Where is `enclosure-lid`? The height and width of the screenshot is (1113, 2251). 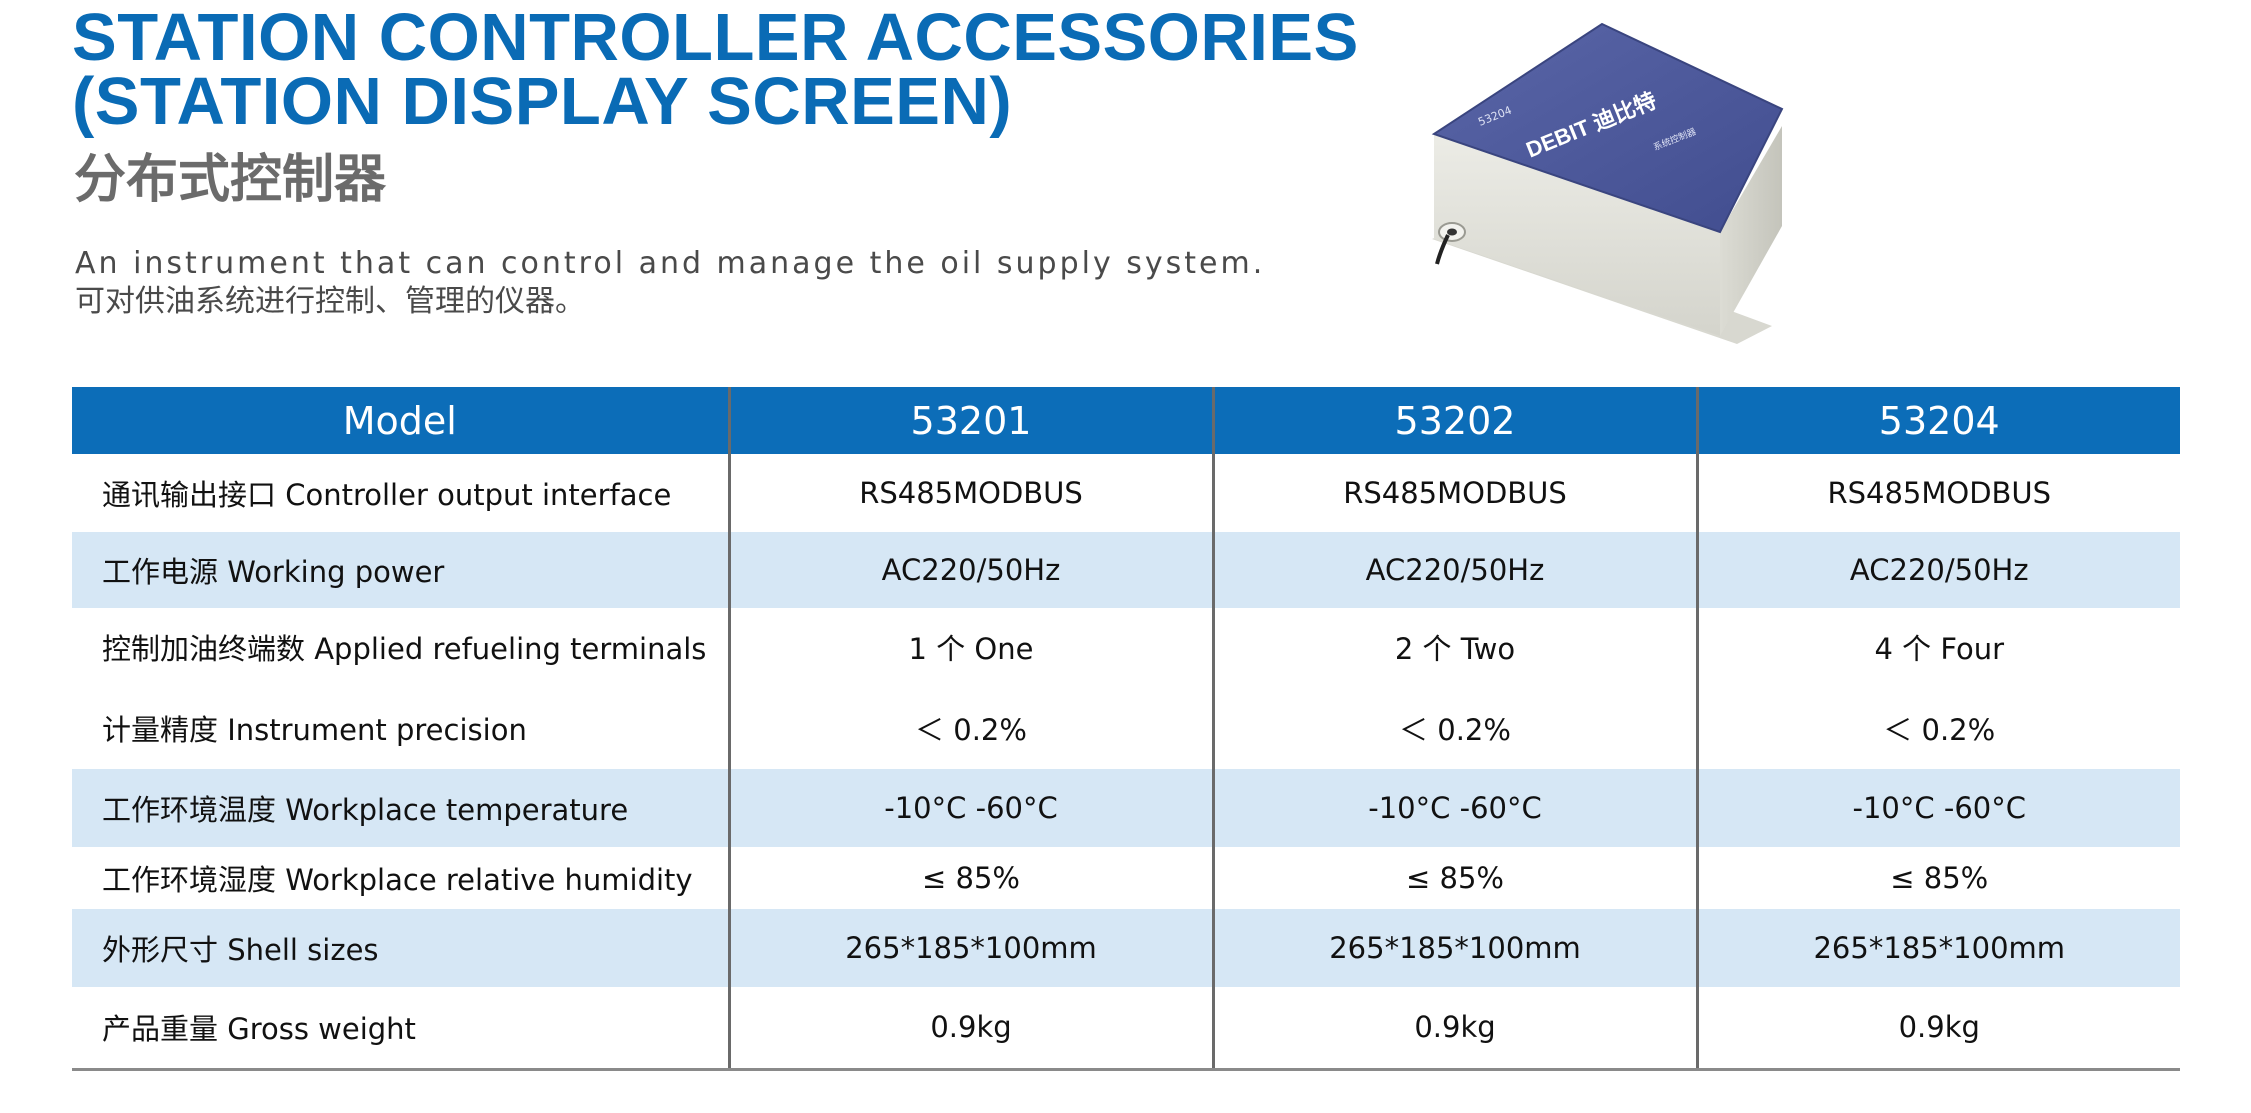
enclosure-lid is located at coordinates (1607, 128).